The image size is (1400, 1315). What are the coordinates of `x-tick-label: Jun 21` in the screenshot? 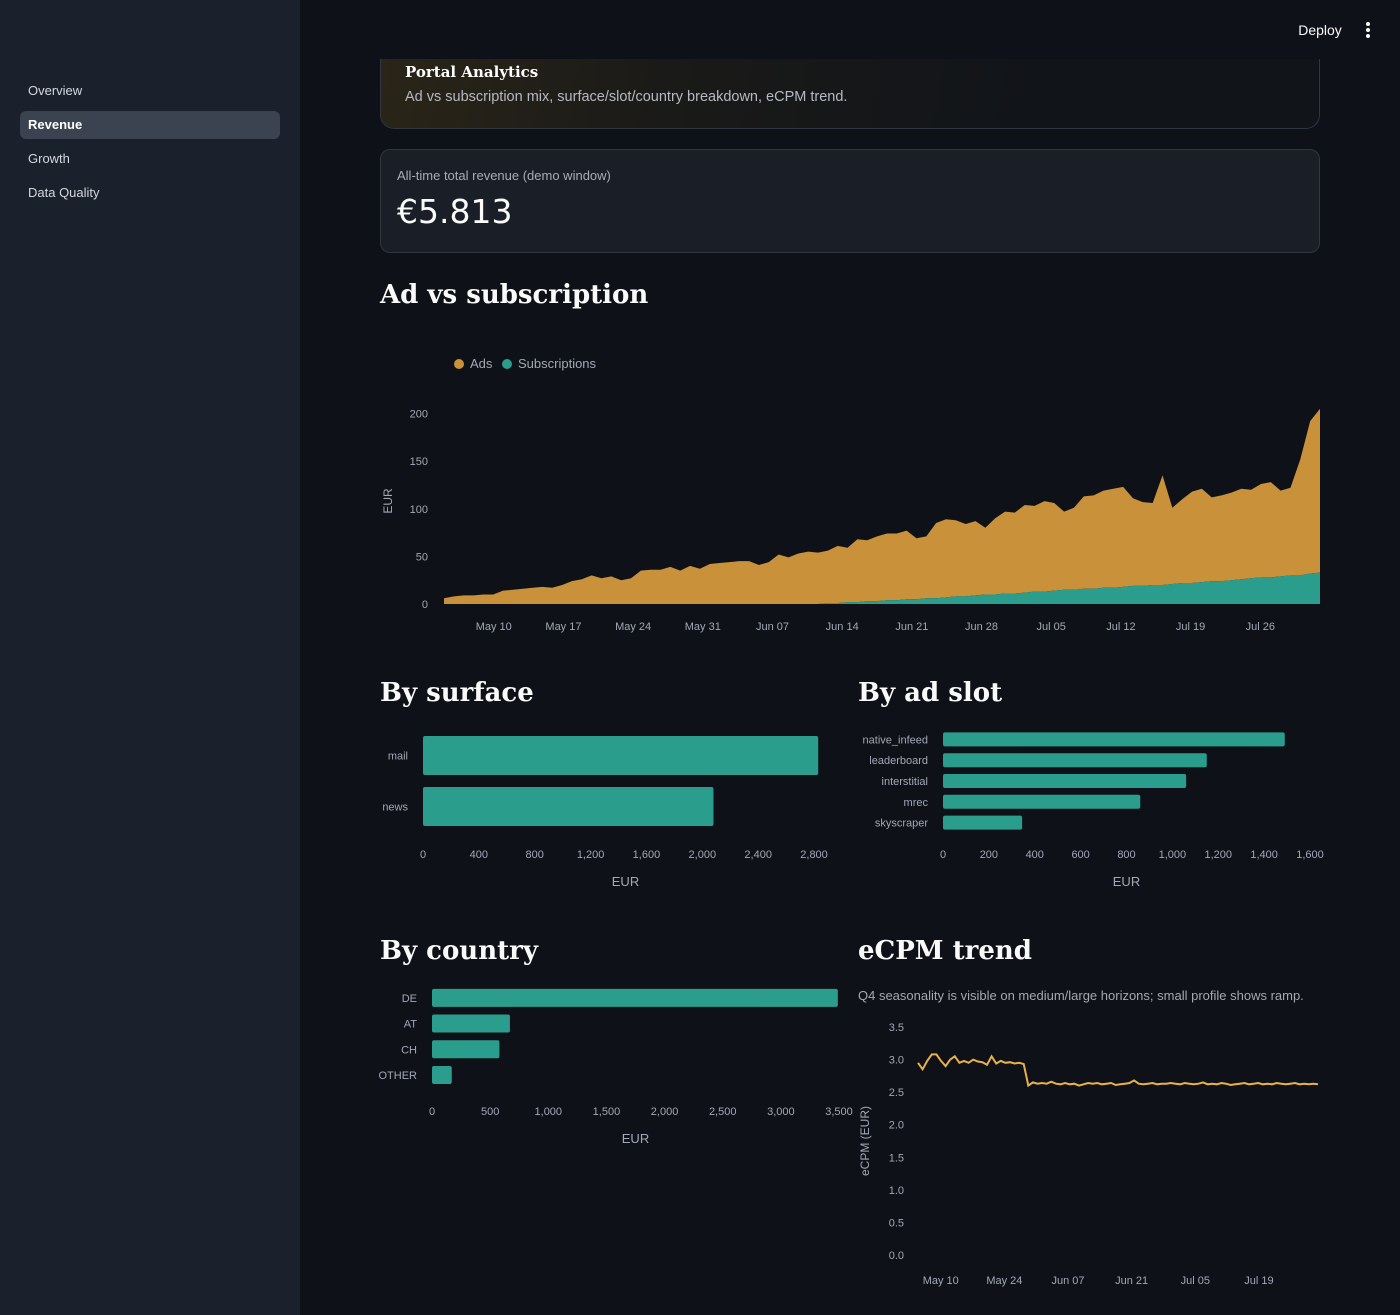 It's located at (911, 627).